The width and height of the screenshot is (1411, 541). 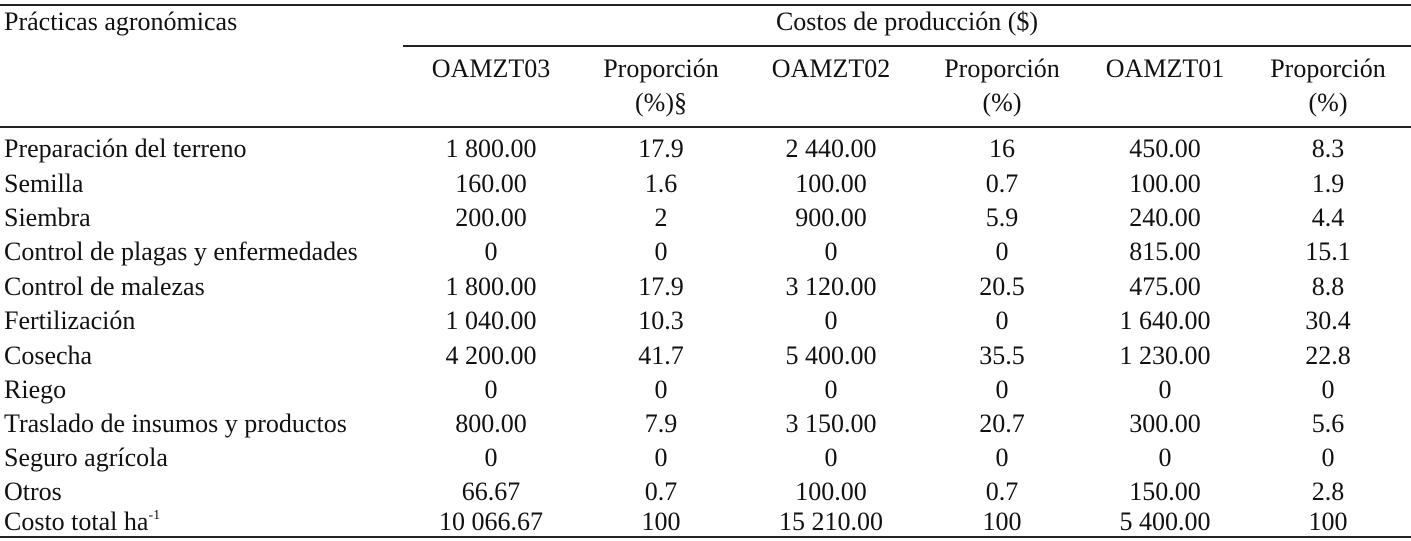 What do you see at coordinates (661, 102) in the screenshot?
I see `column-header-unit: (%)§` at bounding box center [661, 102].